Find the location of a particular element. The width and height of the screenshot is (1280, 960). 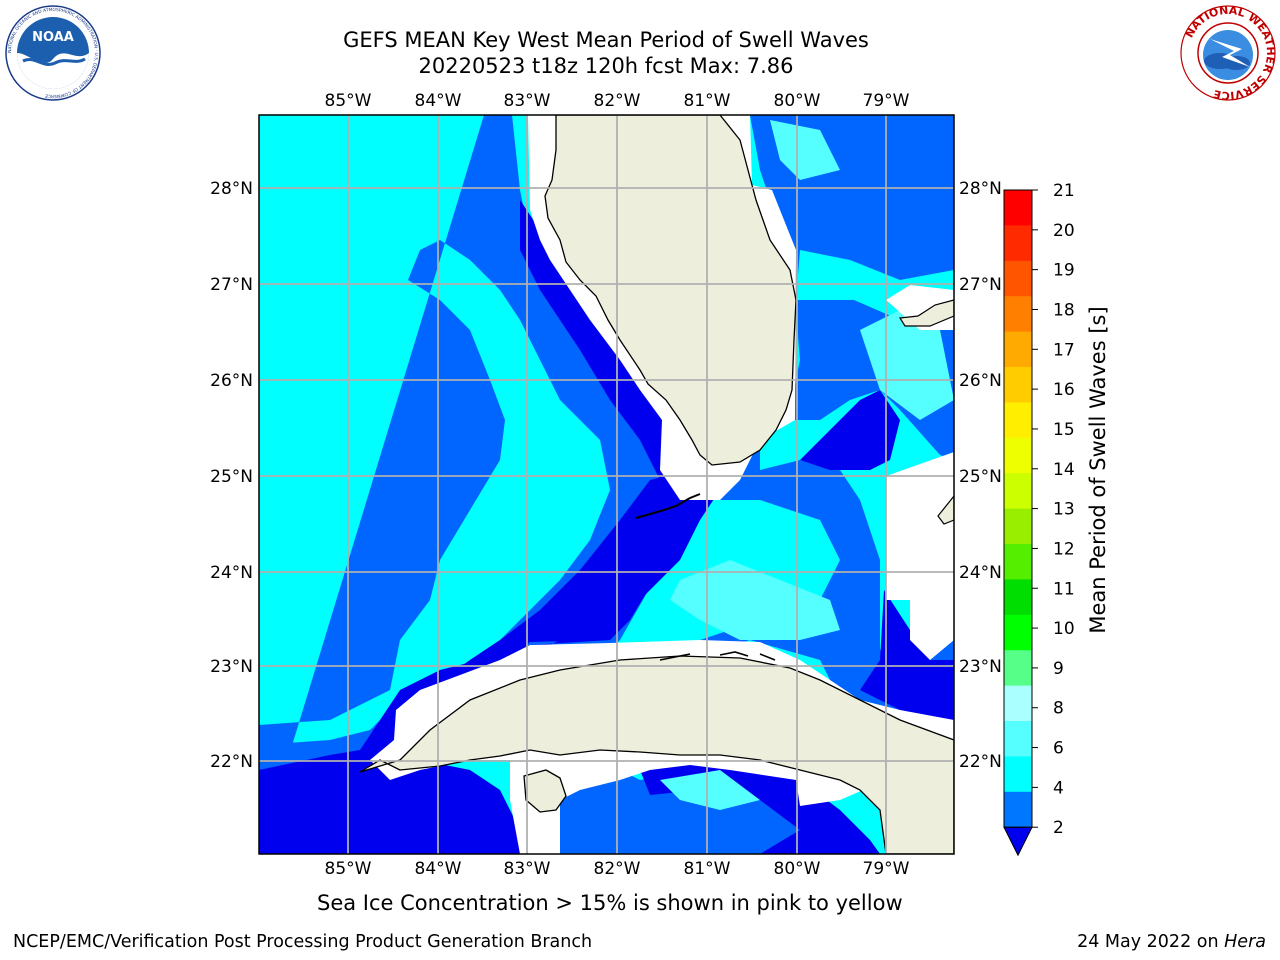

lat-tick-left-28n: 28°N is located at coordinates (231, 189).